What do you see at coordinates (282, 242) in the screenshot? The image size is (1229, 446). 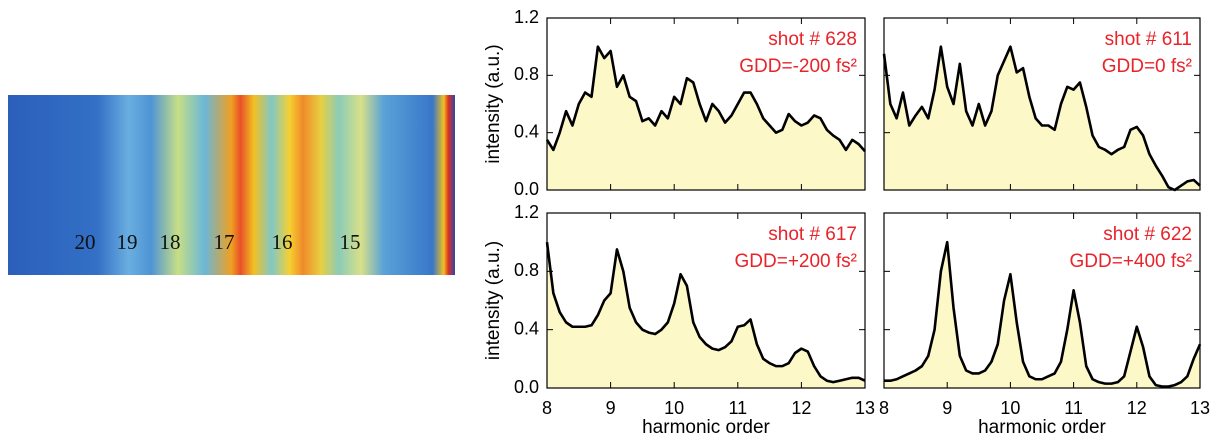 I see `image-label: 16` at bounding box center [282, 242].